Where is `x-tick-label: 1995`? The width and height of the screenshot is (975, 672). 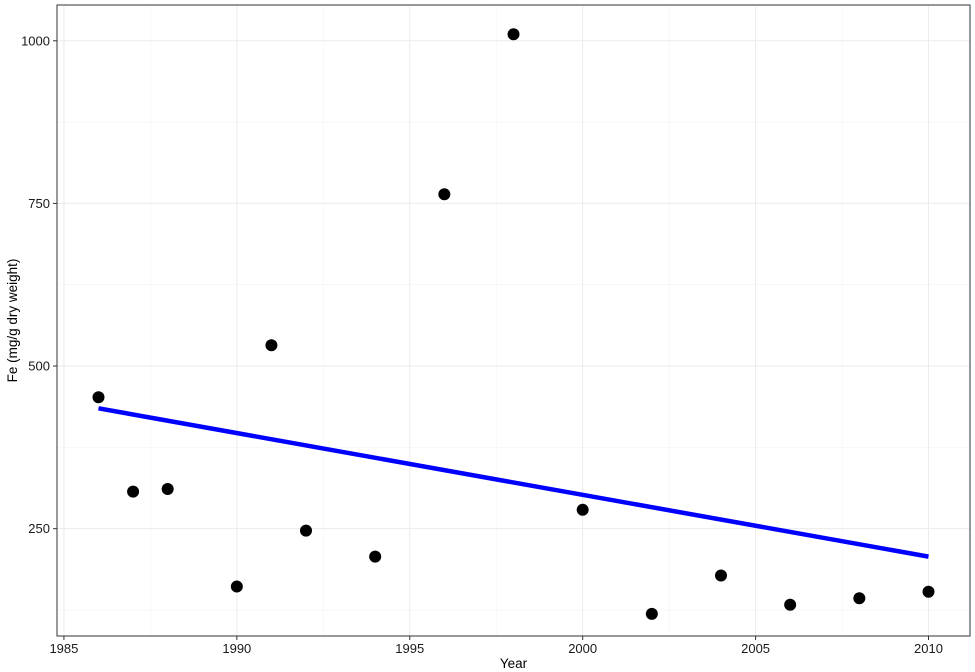
x-tick-label: 1995 is located at coordinates (409, 648).